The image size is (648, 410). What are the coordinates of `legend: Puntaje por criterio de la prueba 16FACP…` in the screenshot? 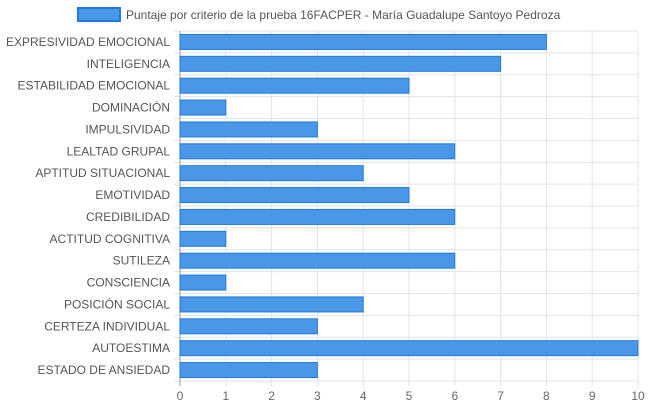 It's located at (319, 14).